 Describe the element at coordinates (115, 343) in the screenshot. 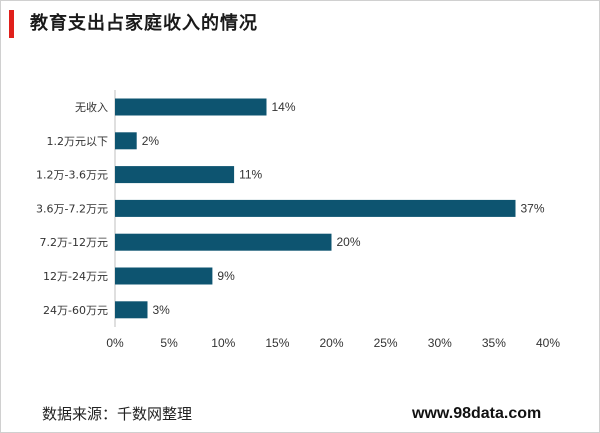

I see `x-tick-label: 0%` at that location.